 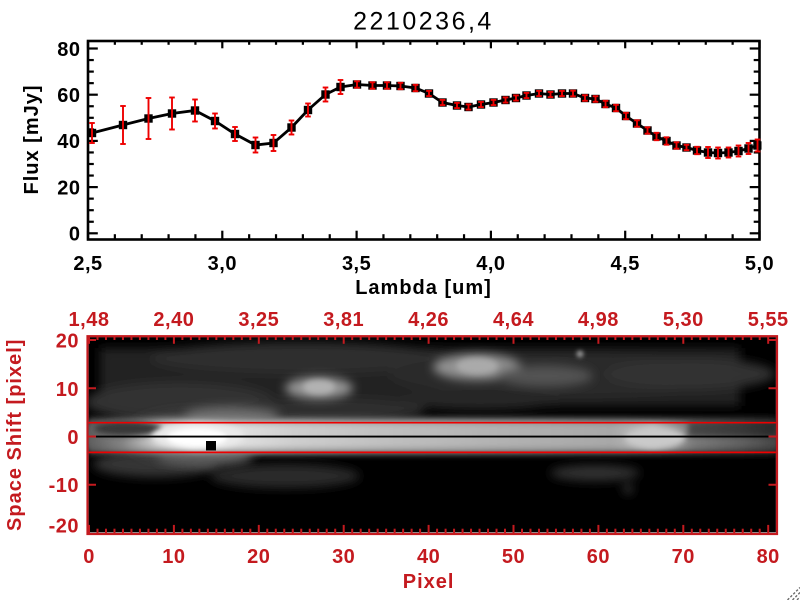 What do you see at coordinates (625, 264) in the screenshot?
I see `svg-text: 4,5` at bounding box center [625, 264].